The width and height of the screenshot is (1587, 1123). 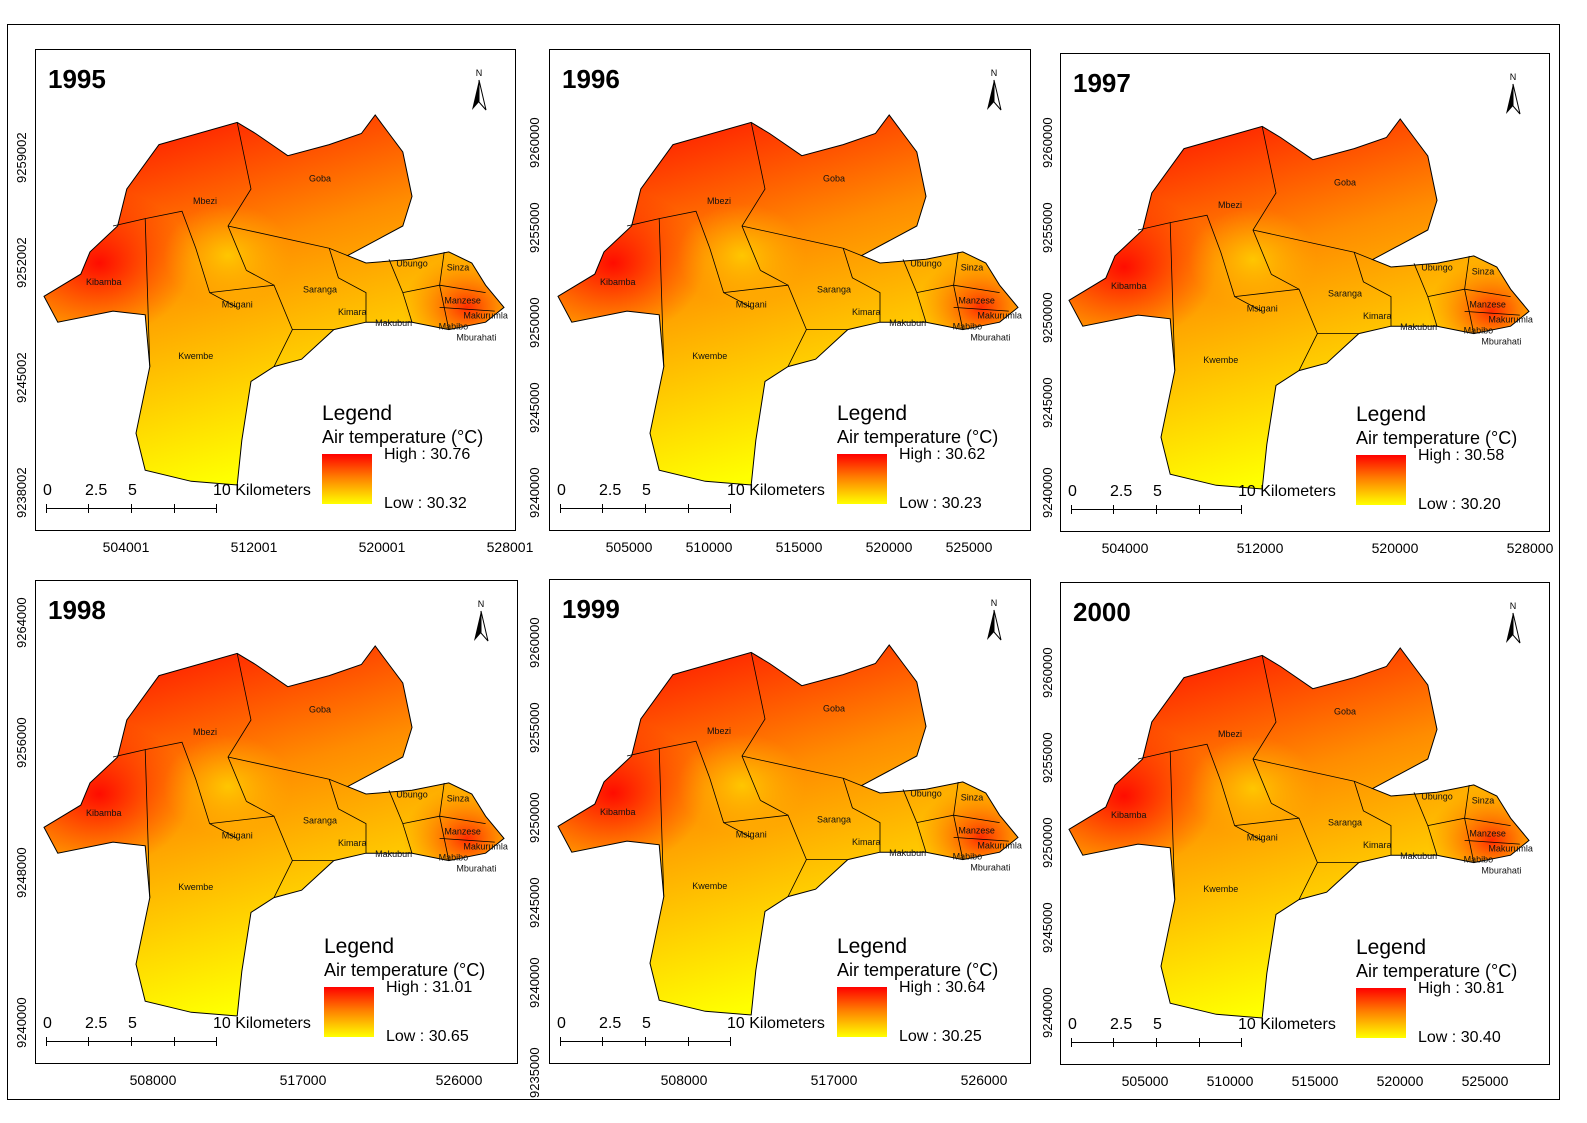 I want to click on panel-year-title: 1999, so click(x=591, y=609).